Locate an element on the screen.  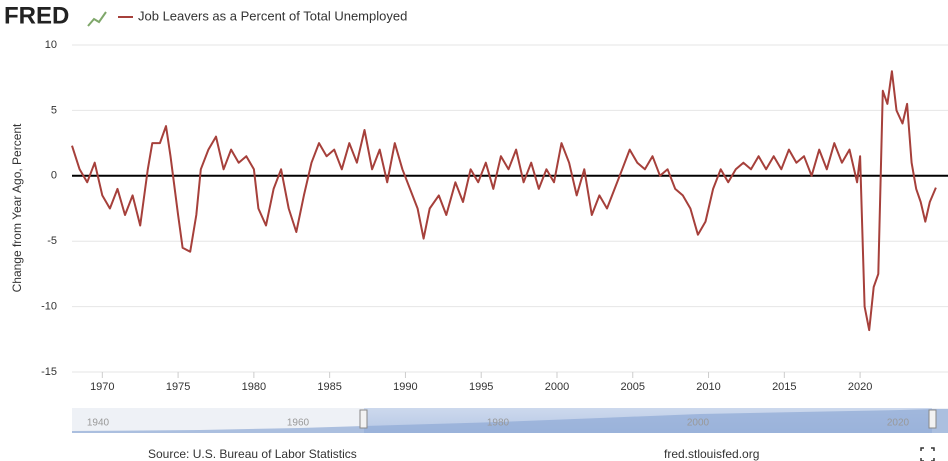
y-tick-label: -15 is located at coordinates (49, 372).